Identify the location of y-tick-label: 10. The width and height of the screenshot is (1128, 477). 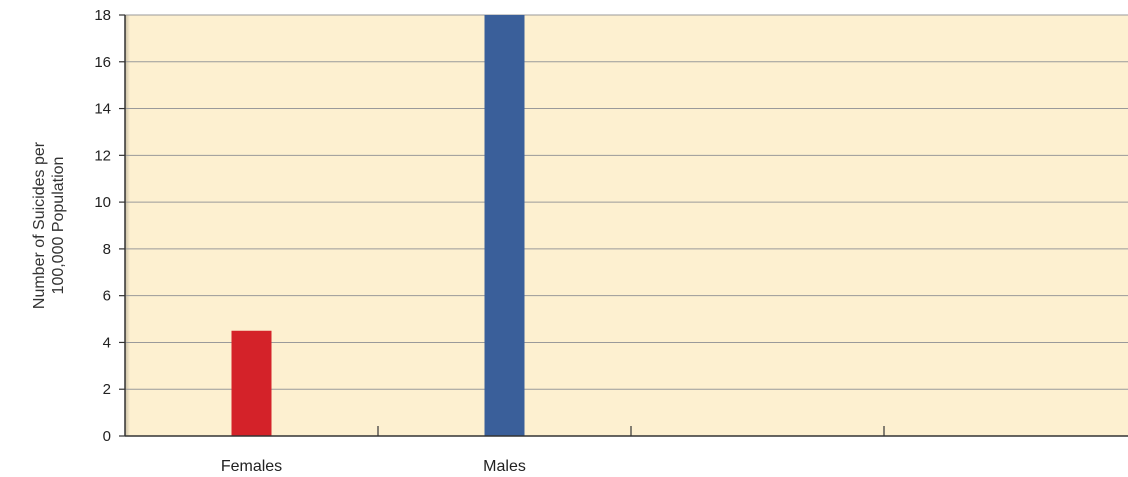
(102, 202).